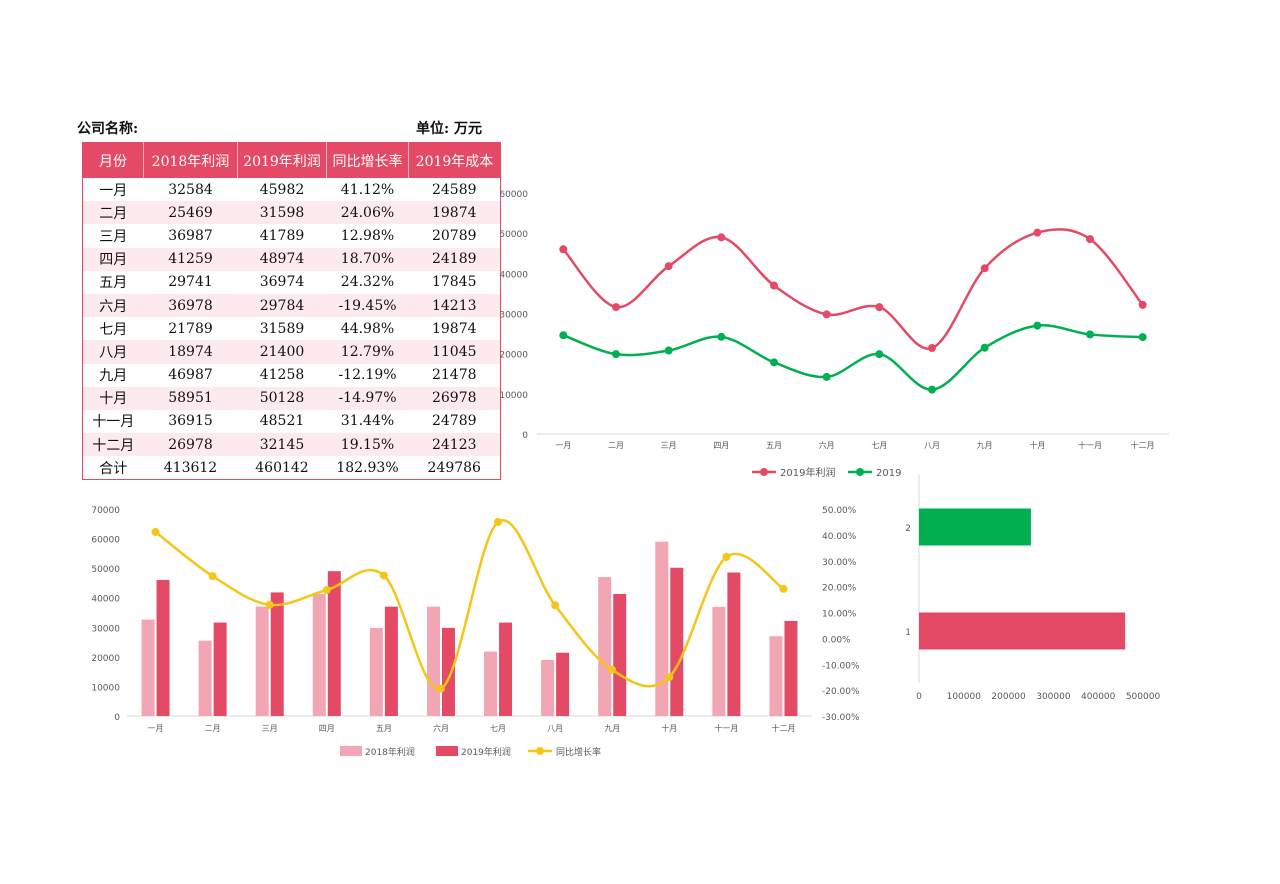 The height and width of the screenshot is (884, 1280). I want to click on unit-label: 单位: 万元, so click(449, 129).